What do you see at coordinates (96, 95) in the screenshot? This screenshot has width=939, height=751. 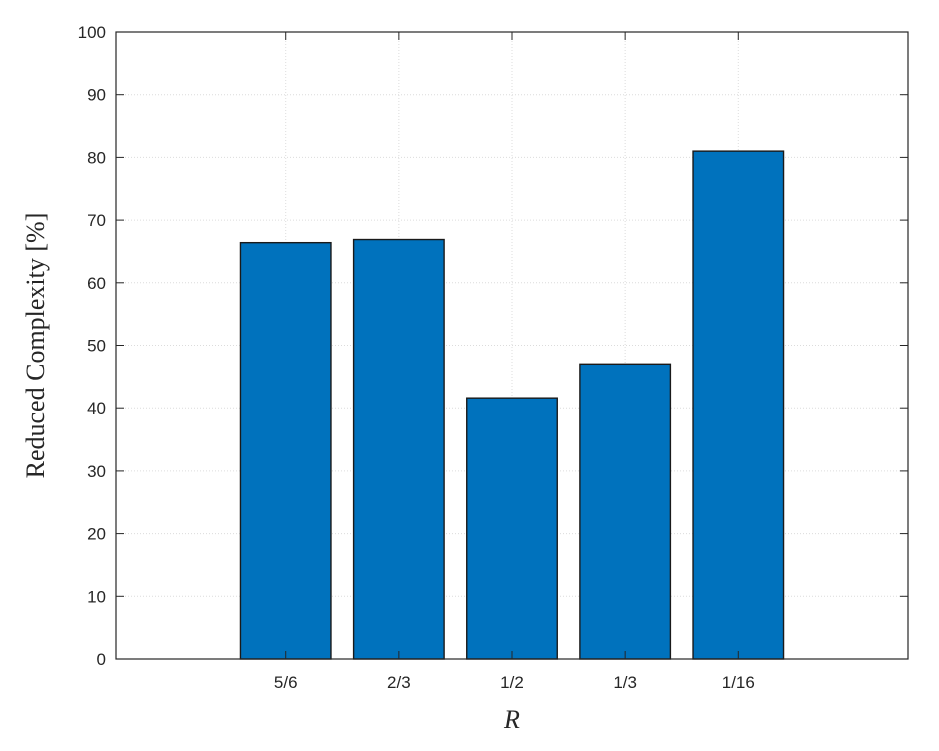 I see `y-tick-label: 90` at bounding box center [96, 95].